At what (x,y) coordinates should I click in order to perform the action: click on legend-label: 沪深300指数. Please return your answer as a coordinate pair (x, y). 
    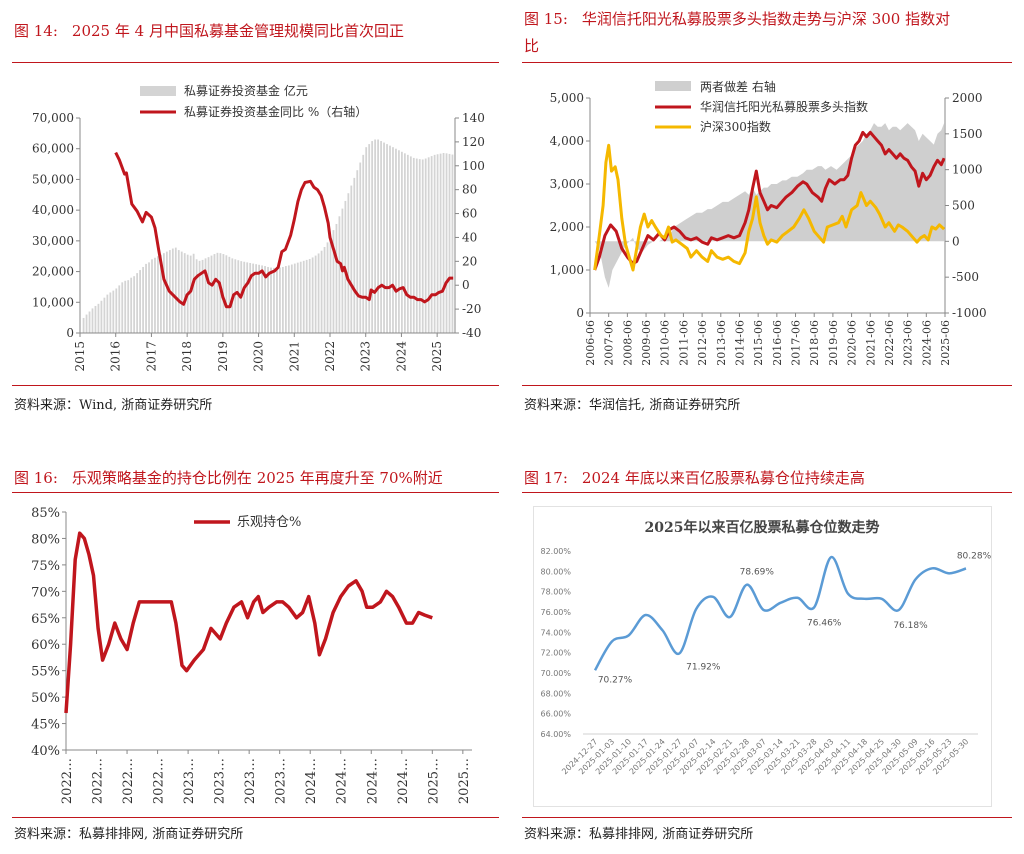
    Looking at the image, I should click on (735, 126).